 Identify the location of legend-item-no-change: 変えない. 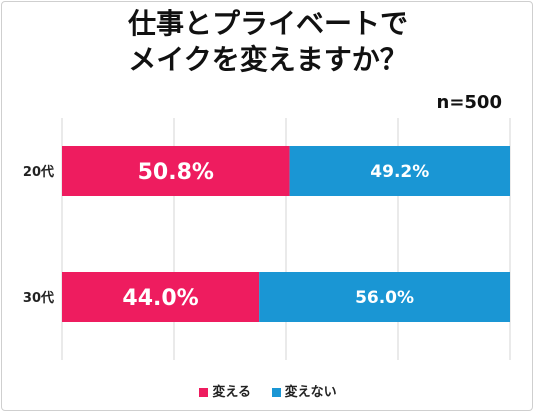
(304, 390).